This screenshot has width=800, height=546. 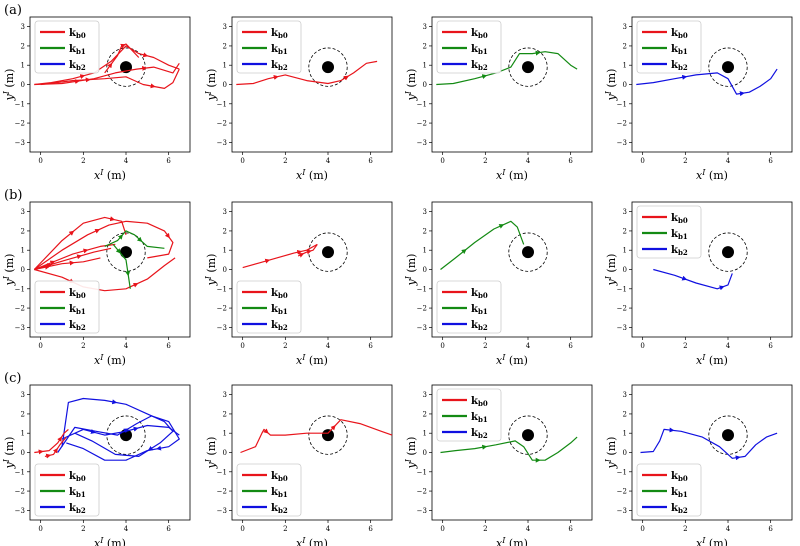 I want to click on subplot-a4: 0 2 4 6 −3 −2 −1 0 1 2 3 xI (m) yI (m) kb0 kb1 kb2, so click(x=698, y=99).